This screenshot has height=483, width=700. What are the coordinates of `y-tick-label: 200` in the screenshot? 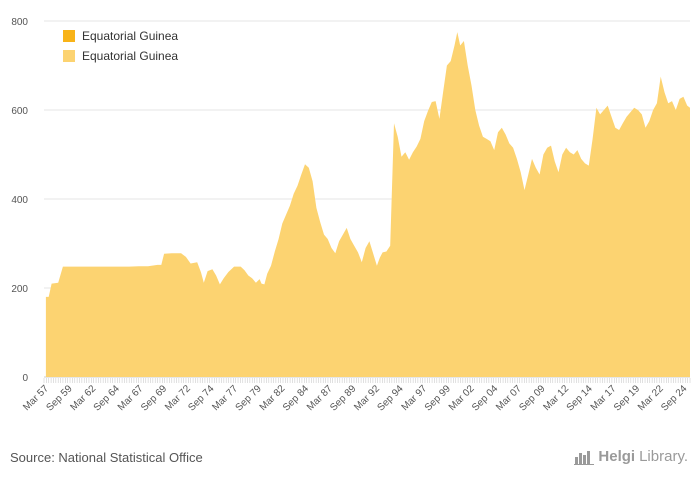 It's located at (19, 289).